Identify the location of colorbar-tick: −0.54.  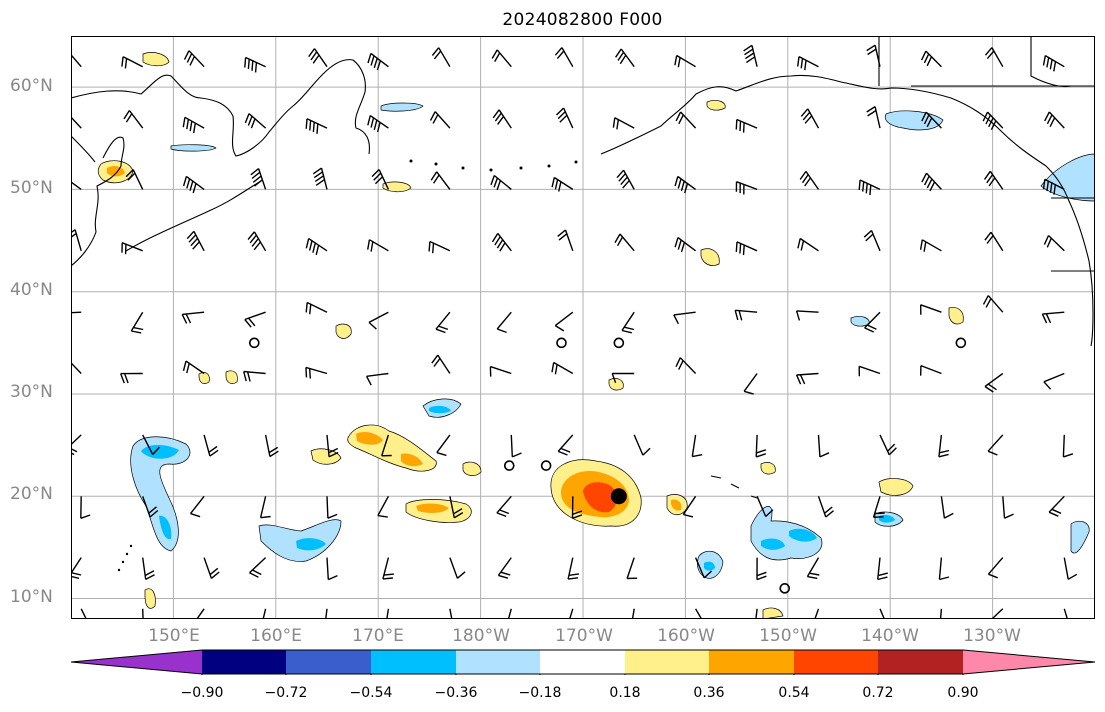
(371, 693).